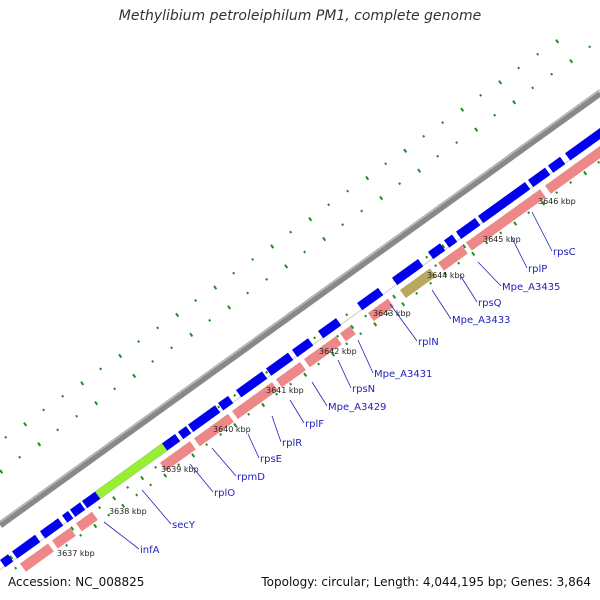 The width and height of the screenshot is (600, 600). What do you see at coordinates (446, 275) in the screenshot?
I see `kbp-tick-label: 3644 kbp` at bounding box center [446, 275].